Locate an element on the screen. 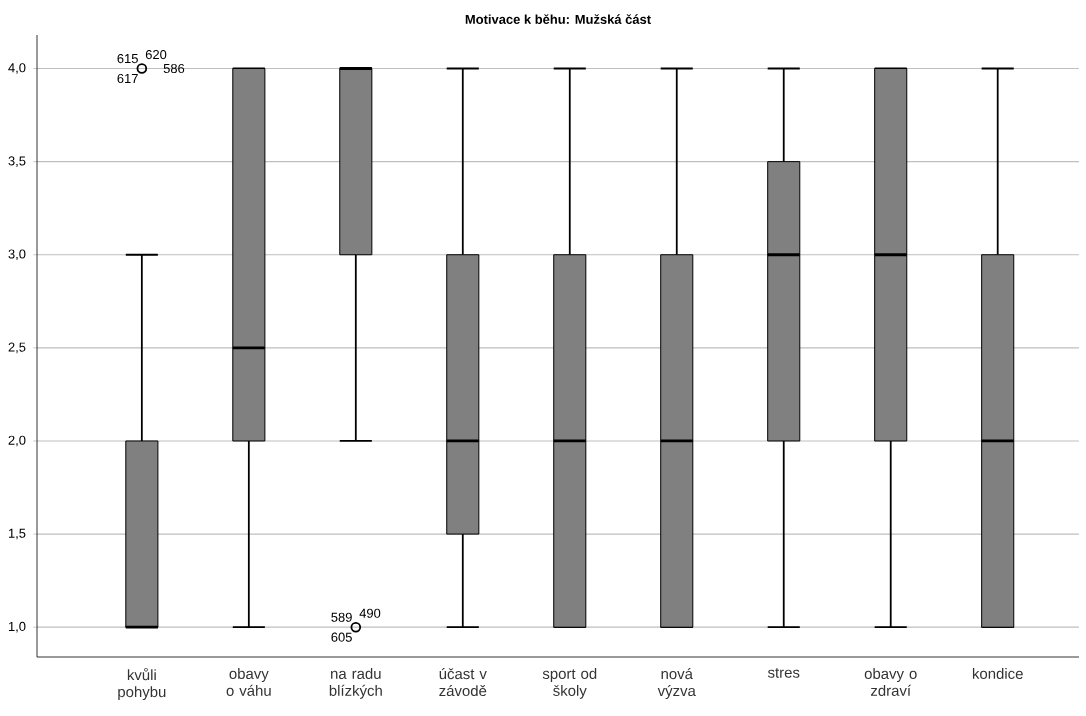  annotation: 605 is located at coordinates (341, 637).